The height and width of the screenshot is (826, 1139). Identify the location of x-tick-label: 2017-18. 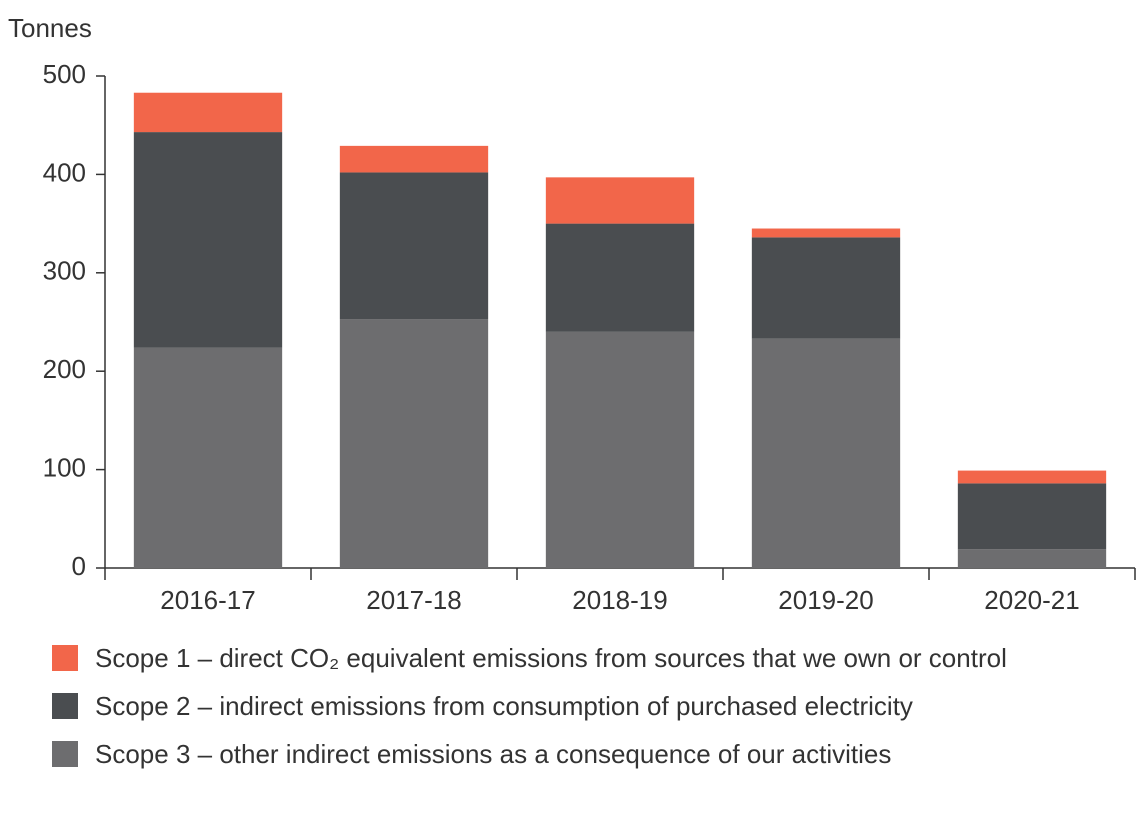
(413, 600).